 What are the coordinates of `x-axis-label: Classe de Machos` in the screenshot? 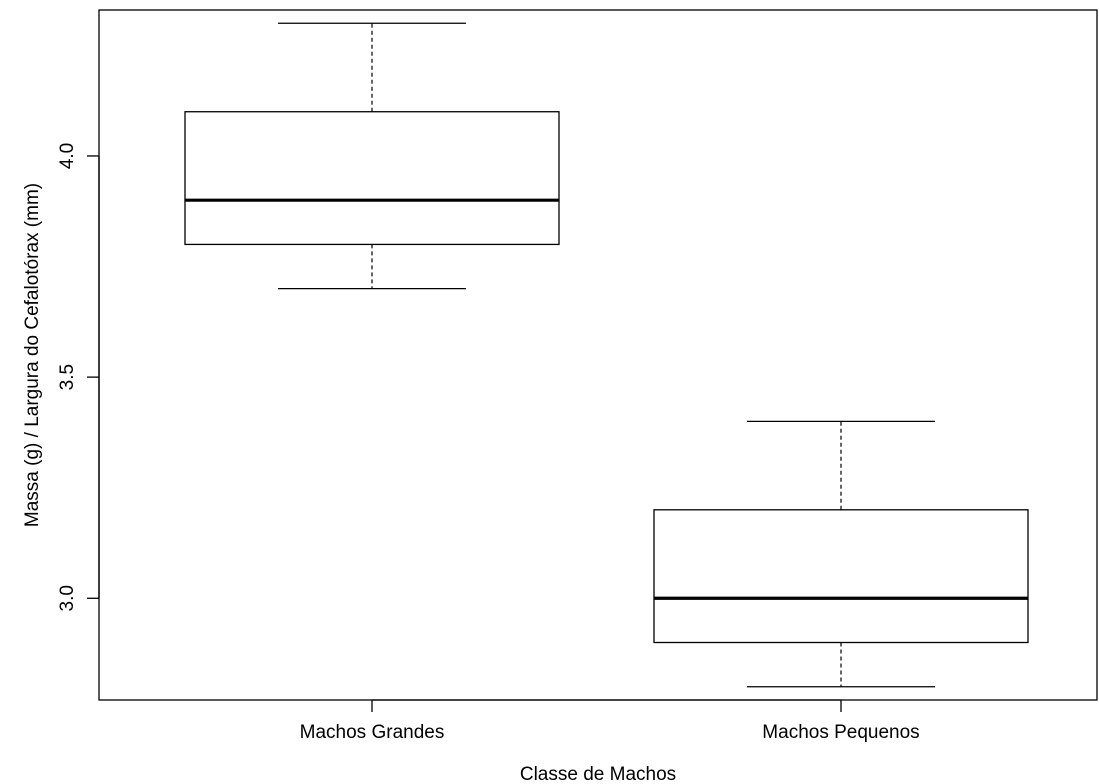 It's located at (598, 774).